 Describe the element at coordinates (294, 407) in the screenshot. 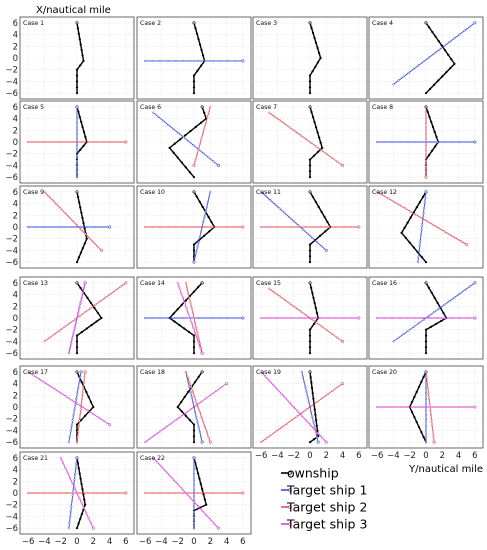

I see `track-markers-t3` at that location.